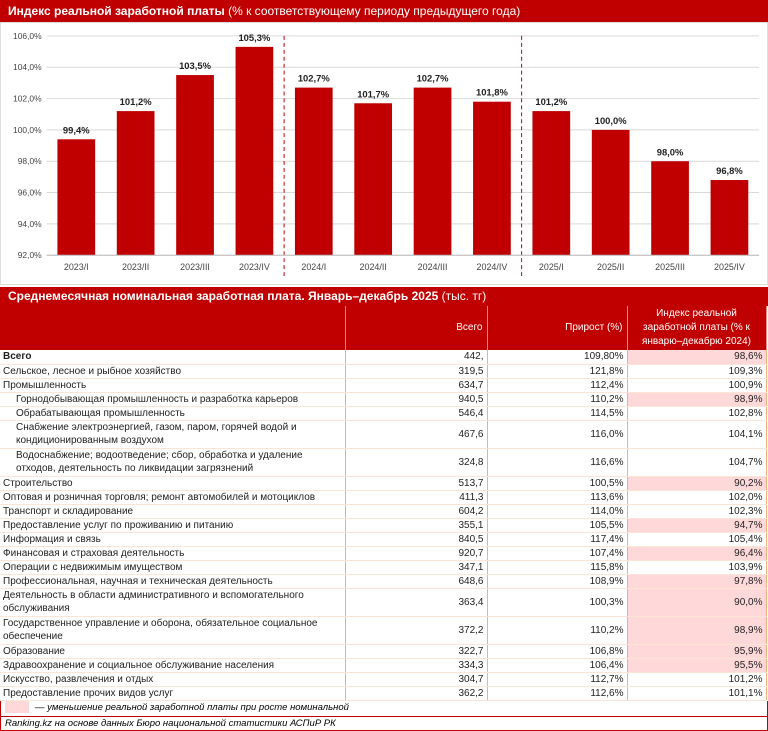 The height and width of the screenshot is (731, 768). What do you see at coordinates (416, 497) in the screenshot?
I see `cell-total: 411,3` at bounding box center [416, 497].